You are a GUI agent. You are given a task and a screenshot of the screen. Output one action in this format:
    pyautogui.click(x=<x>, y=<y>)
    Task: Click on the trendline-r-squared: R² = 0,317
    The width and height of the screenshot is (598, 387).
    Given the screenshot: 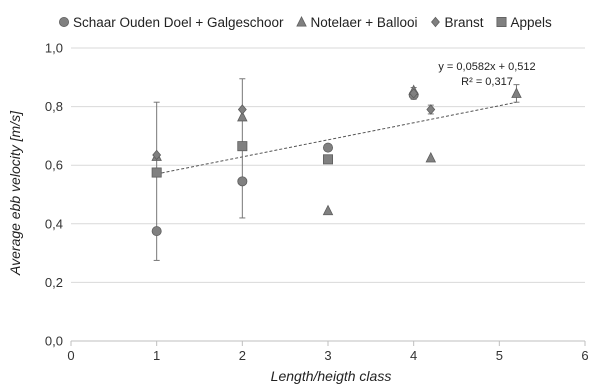 What is the action you would take?
    pyautogui.click(x=487, y=82)
    